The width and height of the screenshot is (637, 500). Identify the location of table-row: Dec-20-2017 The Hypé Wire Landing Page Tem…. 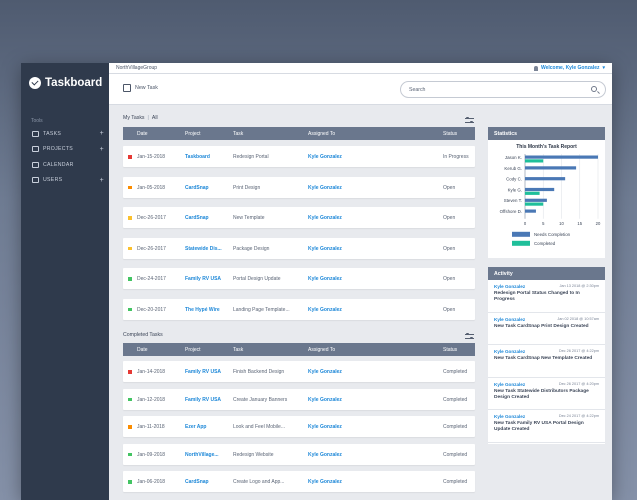
(299, 309).